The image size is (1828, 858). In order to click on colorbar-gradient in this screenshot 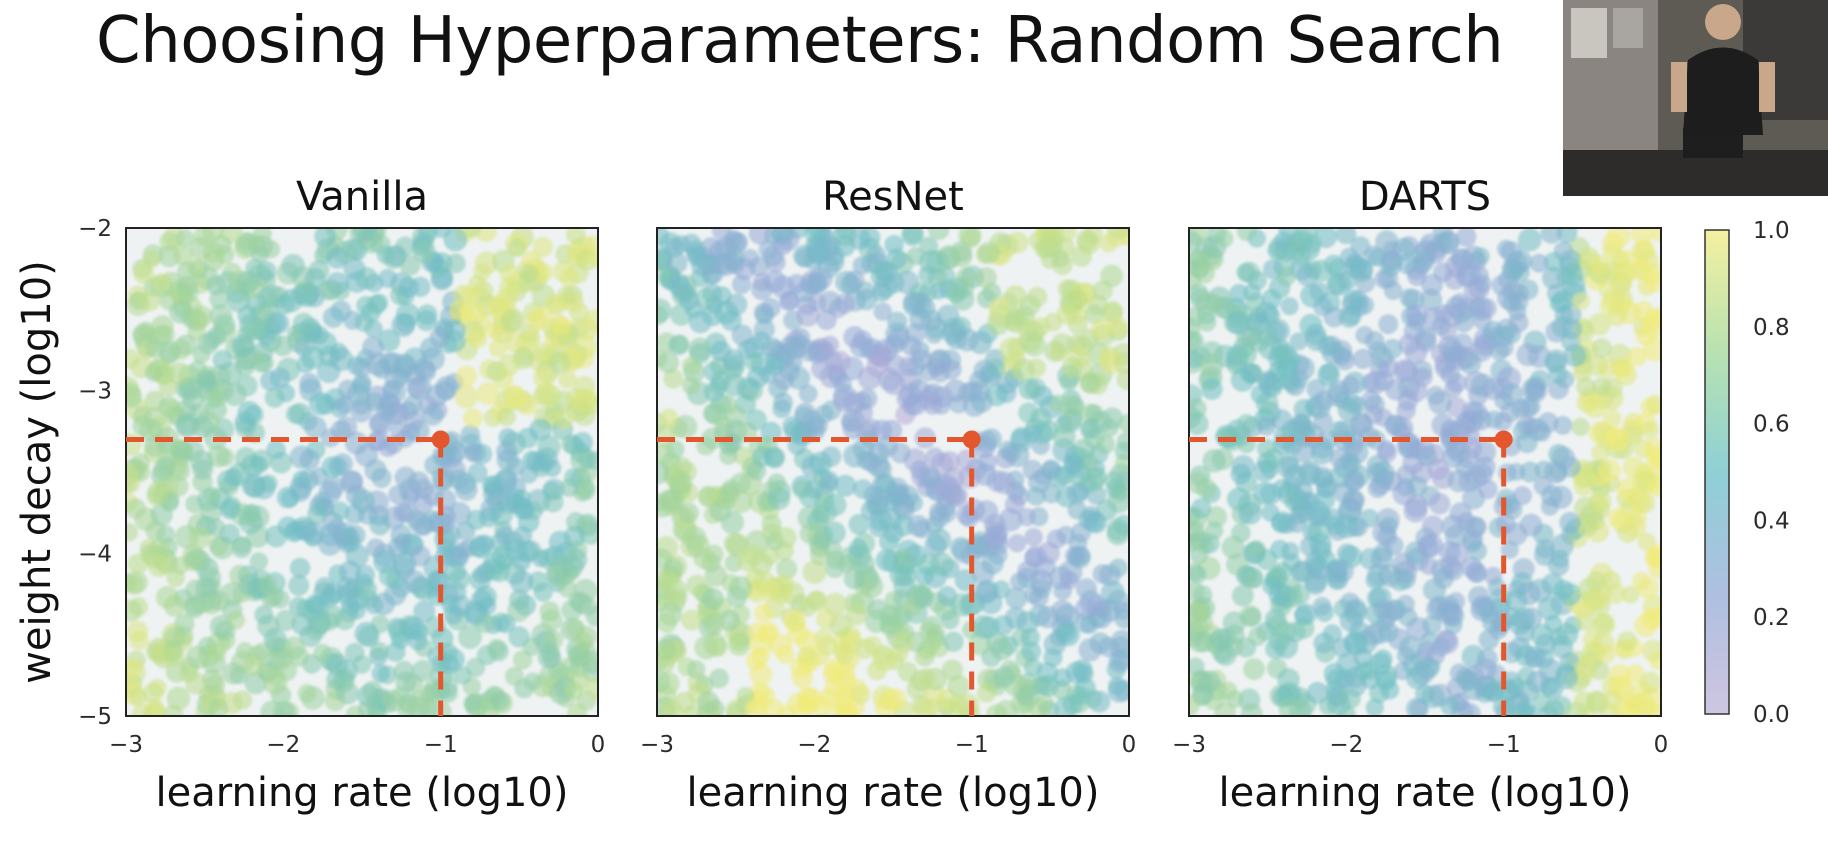, I will do `click(1717, 472)`.